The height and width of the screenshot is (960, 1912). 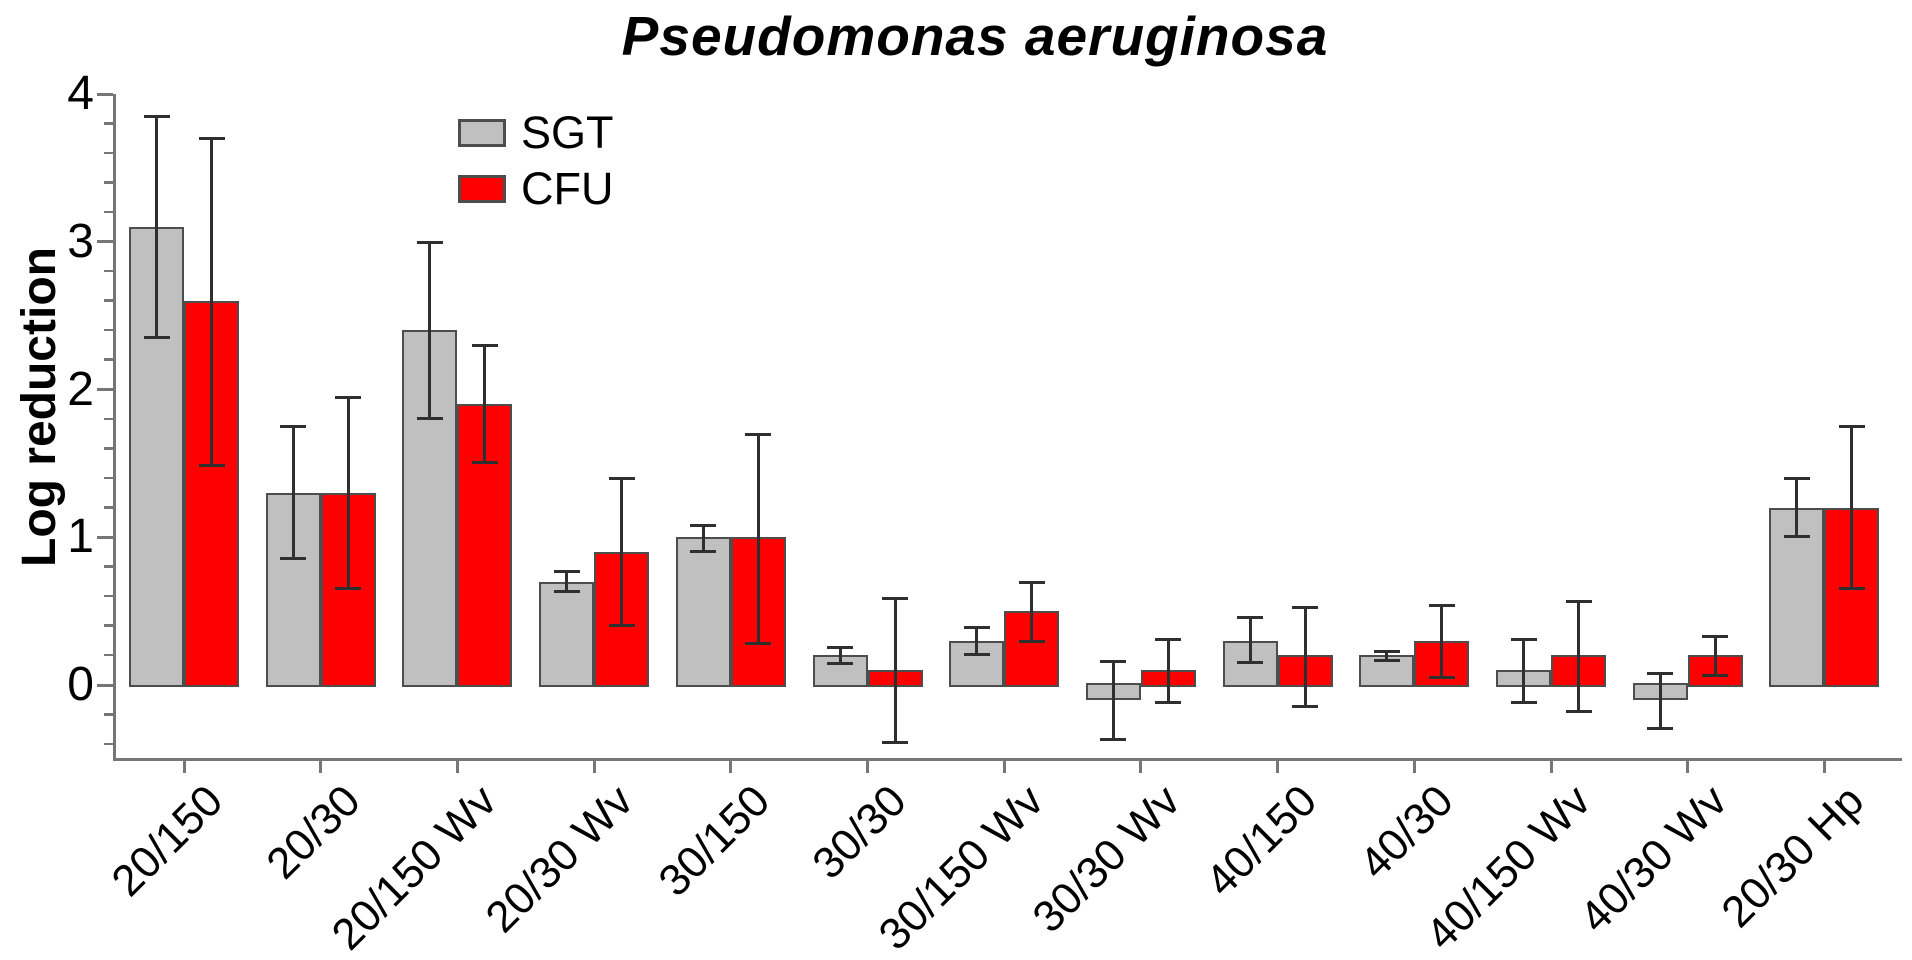 What do you see at coordinates (621, 479) in the screenshot?
I see `errorcap-top-cfu-20-30-wv` at bounding box center [621, 479].